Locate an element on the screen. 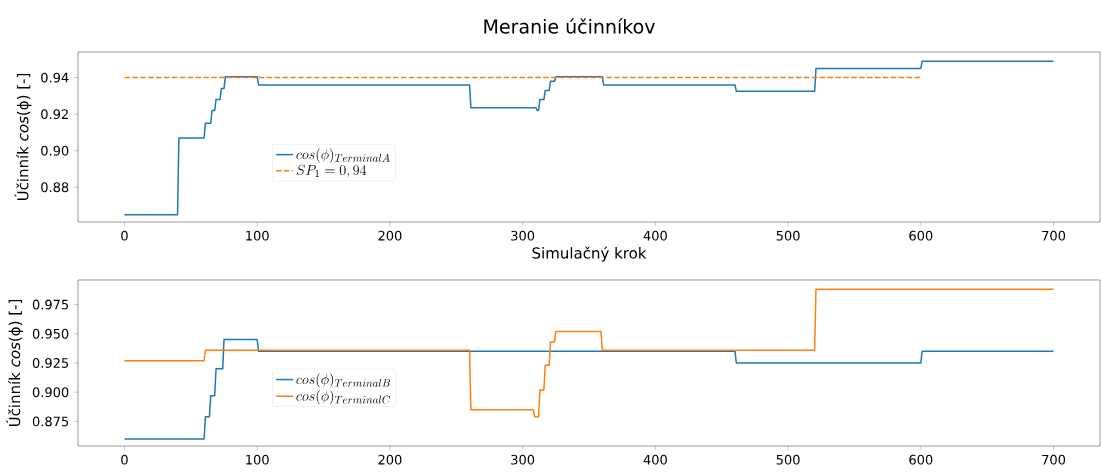 This screenshot has width=1102, height=473. y-tick-label: 0.94 is located at coordinates (55, 77).